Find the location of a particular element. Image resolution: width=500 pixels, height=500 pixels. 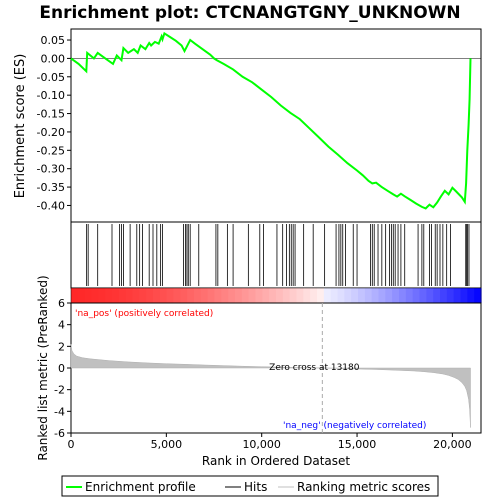

ranked-y-axis-label: Ranked list metric (PreRanked) is located at coordinates (43, 367).